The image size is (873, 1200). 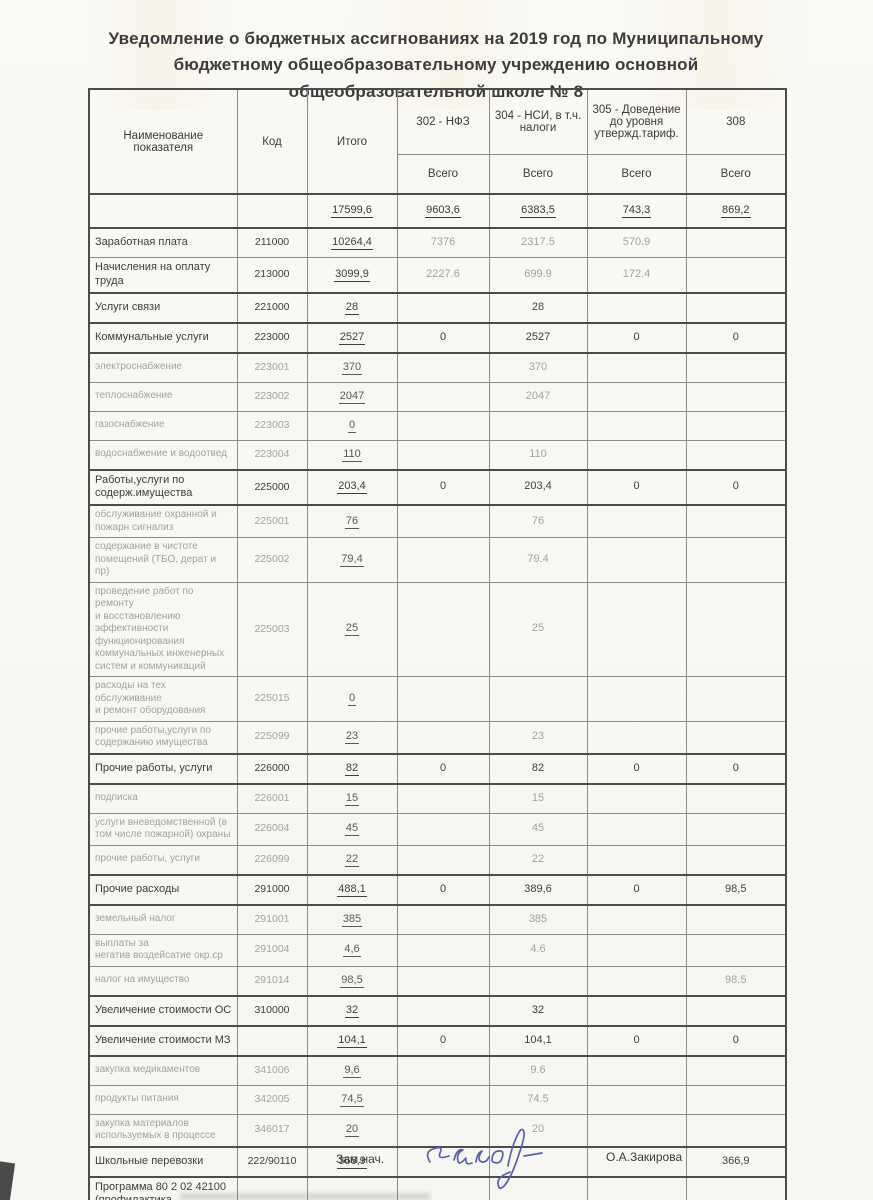 What do you see at coordinates (305, 1196) in the screenshot?
I see `scan-smudge-artifact` at bounding box center [305, 1196].